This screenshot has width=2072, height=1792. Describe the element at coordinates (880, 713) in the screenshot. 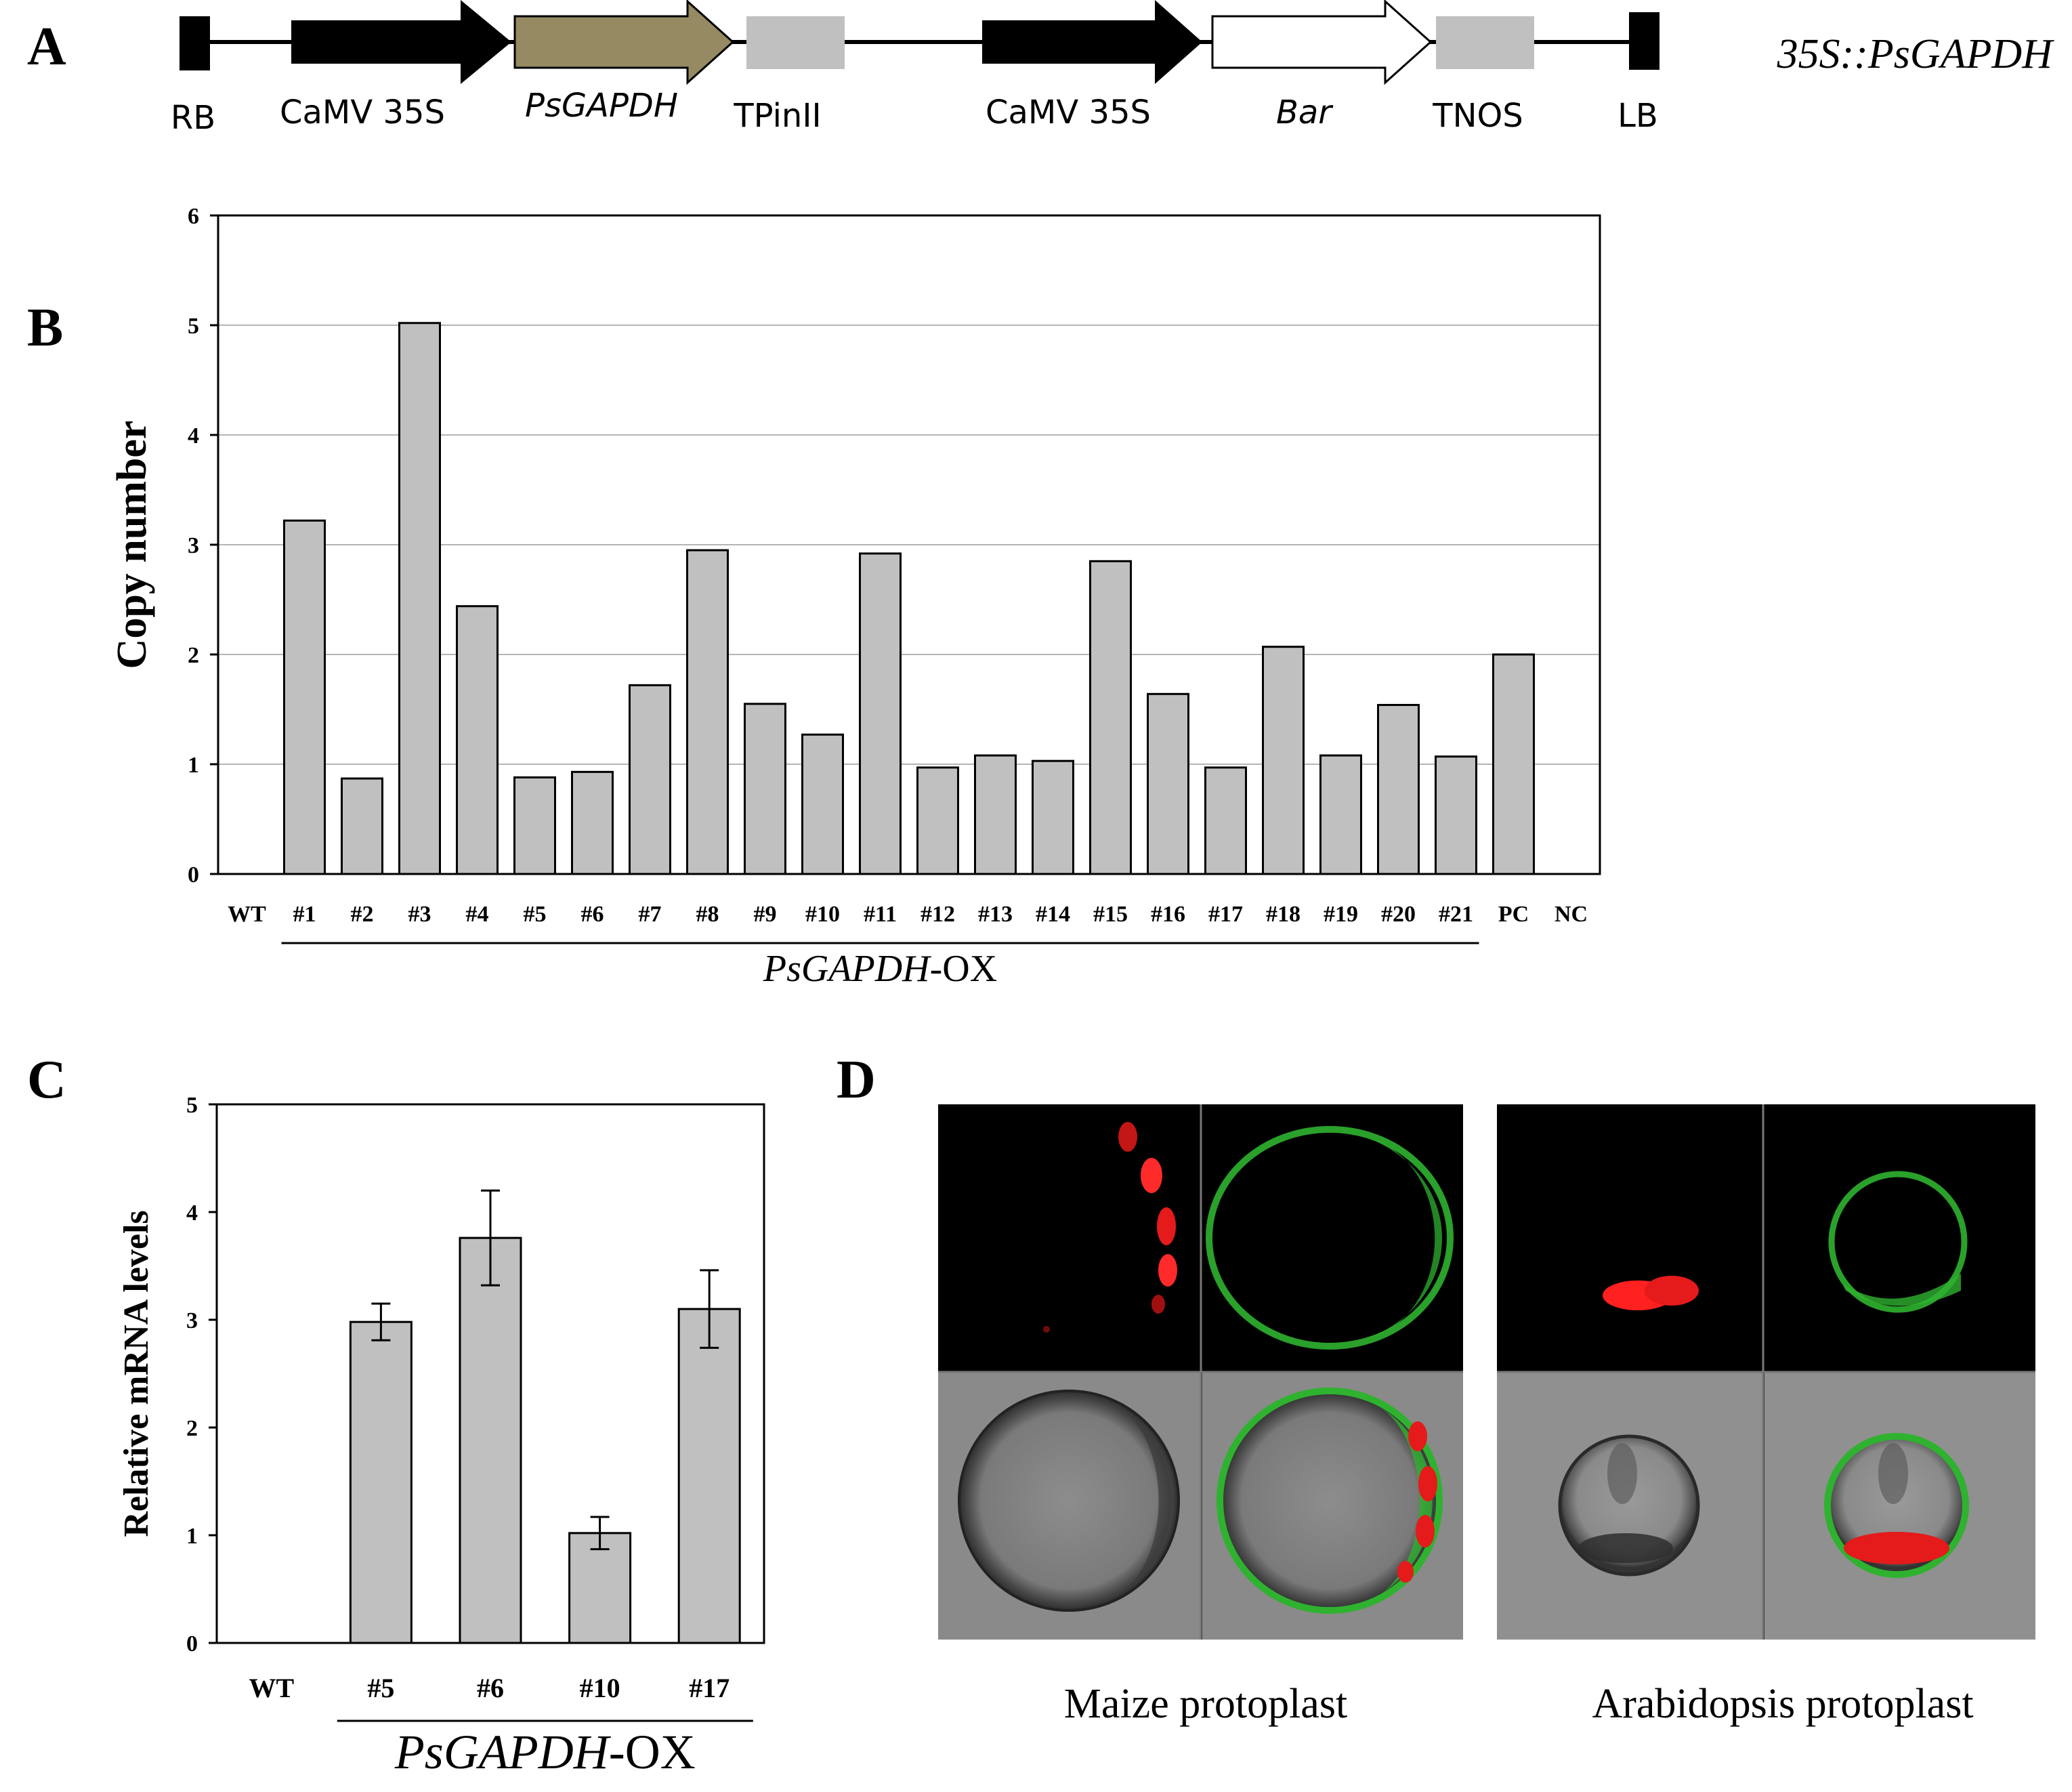

I see `bar-n11` at that location.